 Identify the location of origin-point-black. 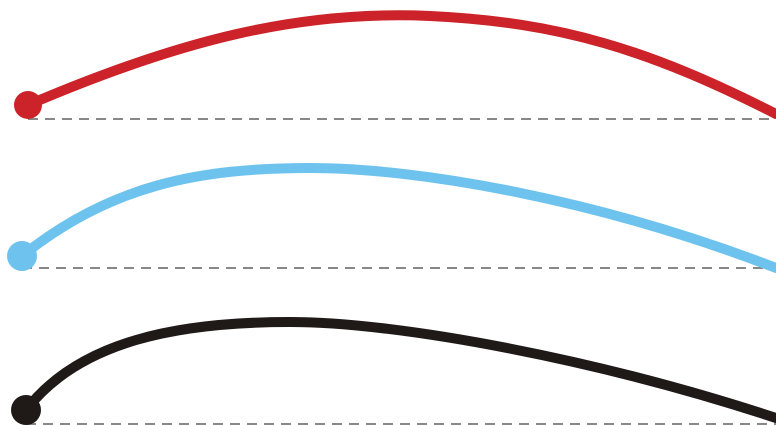
(26, 410).